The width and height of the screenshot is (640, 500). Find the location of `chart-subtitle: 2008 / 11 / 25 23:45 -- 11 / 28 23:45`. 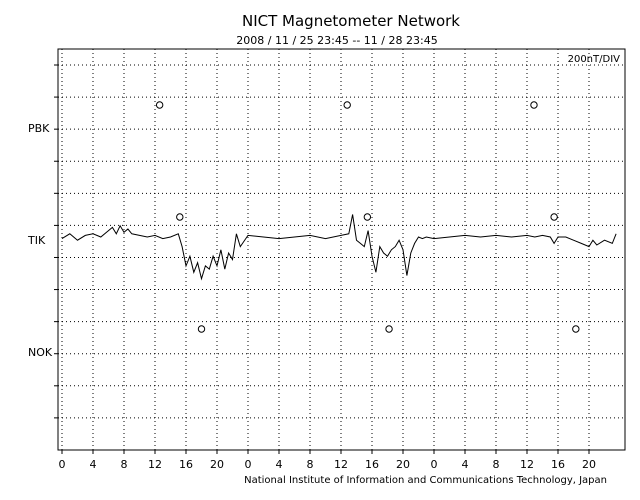

chart-subtitle: 2008 / 11 / 25 23:45 -- 11 / 28 23:45 is located at coordinates (336, 40).